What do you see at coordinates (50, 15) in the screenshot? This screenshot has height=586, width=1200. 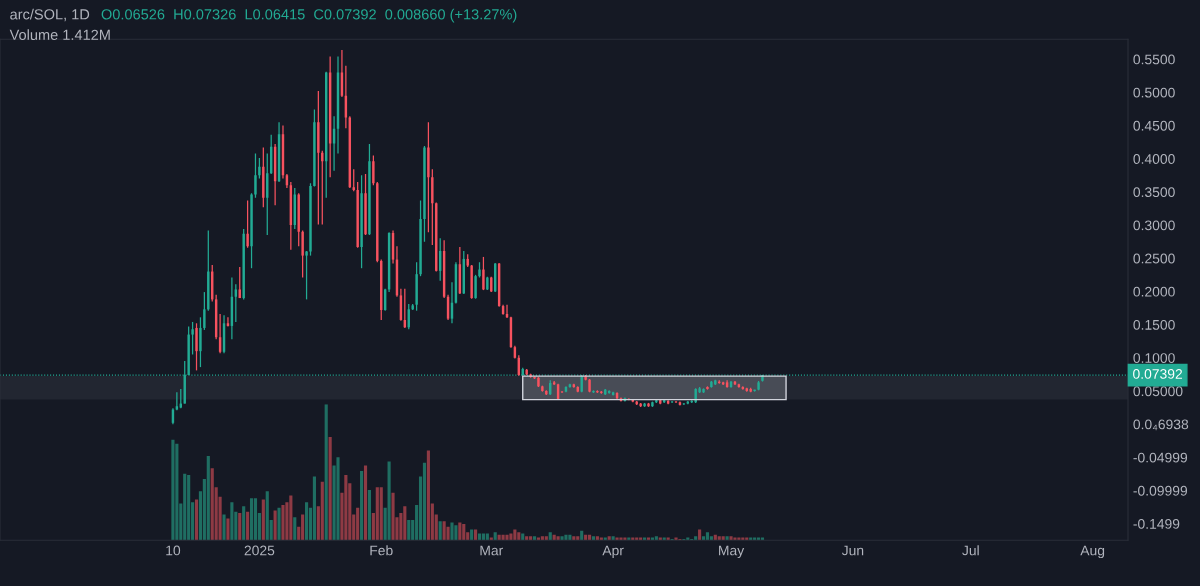 I see `chart-title: arc/SOL, 1D` at bounding box center [50, 15].